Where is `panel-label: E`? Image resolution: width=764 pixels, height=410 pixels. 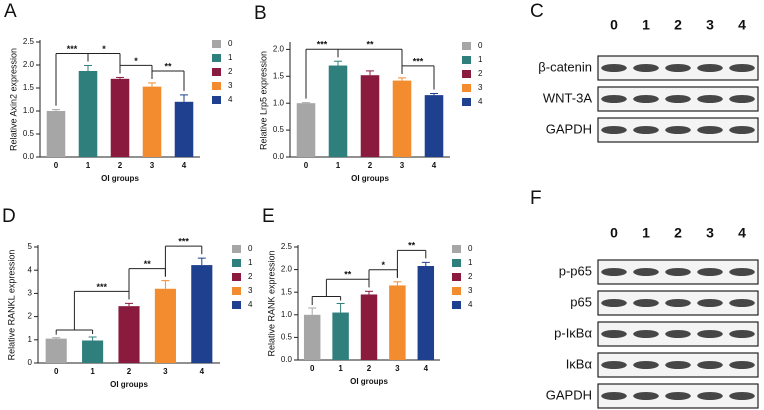 panel-label: E is located at coordinates (268, 216).